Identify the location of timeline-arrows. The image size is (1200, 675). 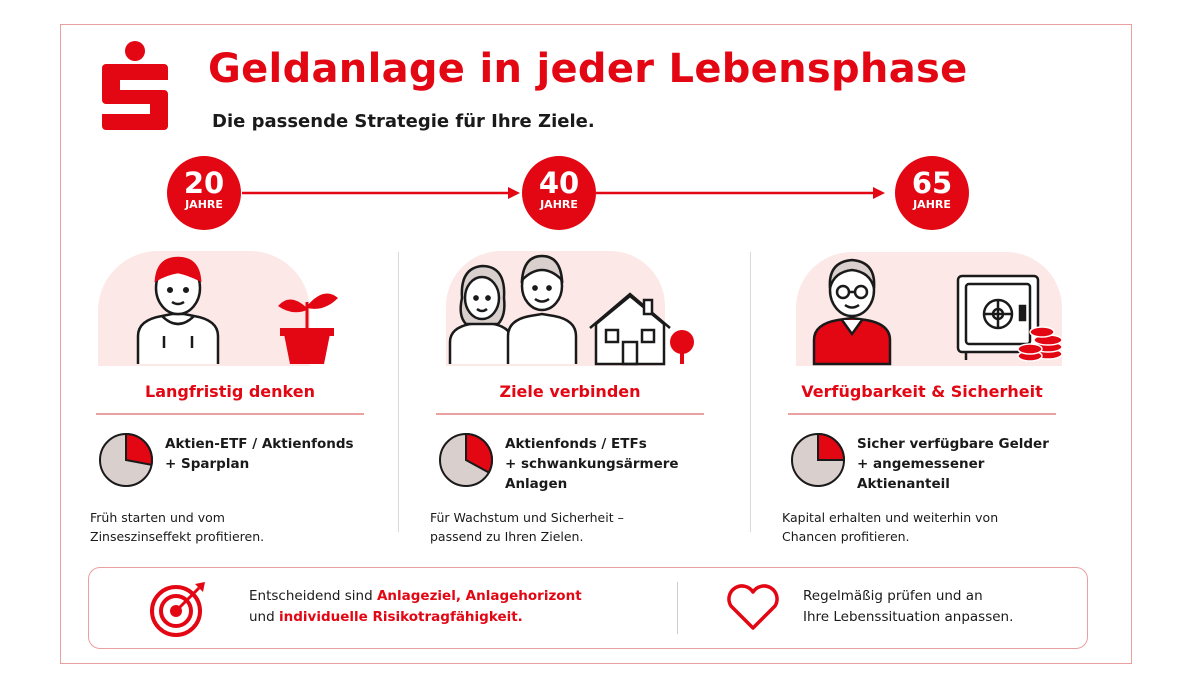
(563, 193).